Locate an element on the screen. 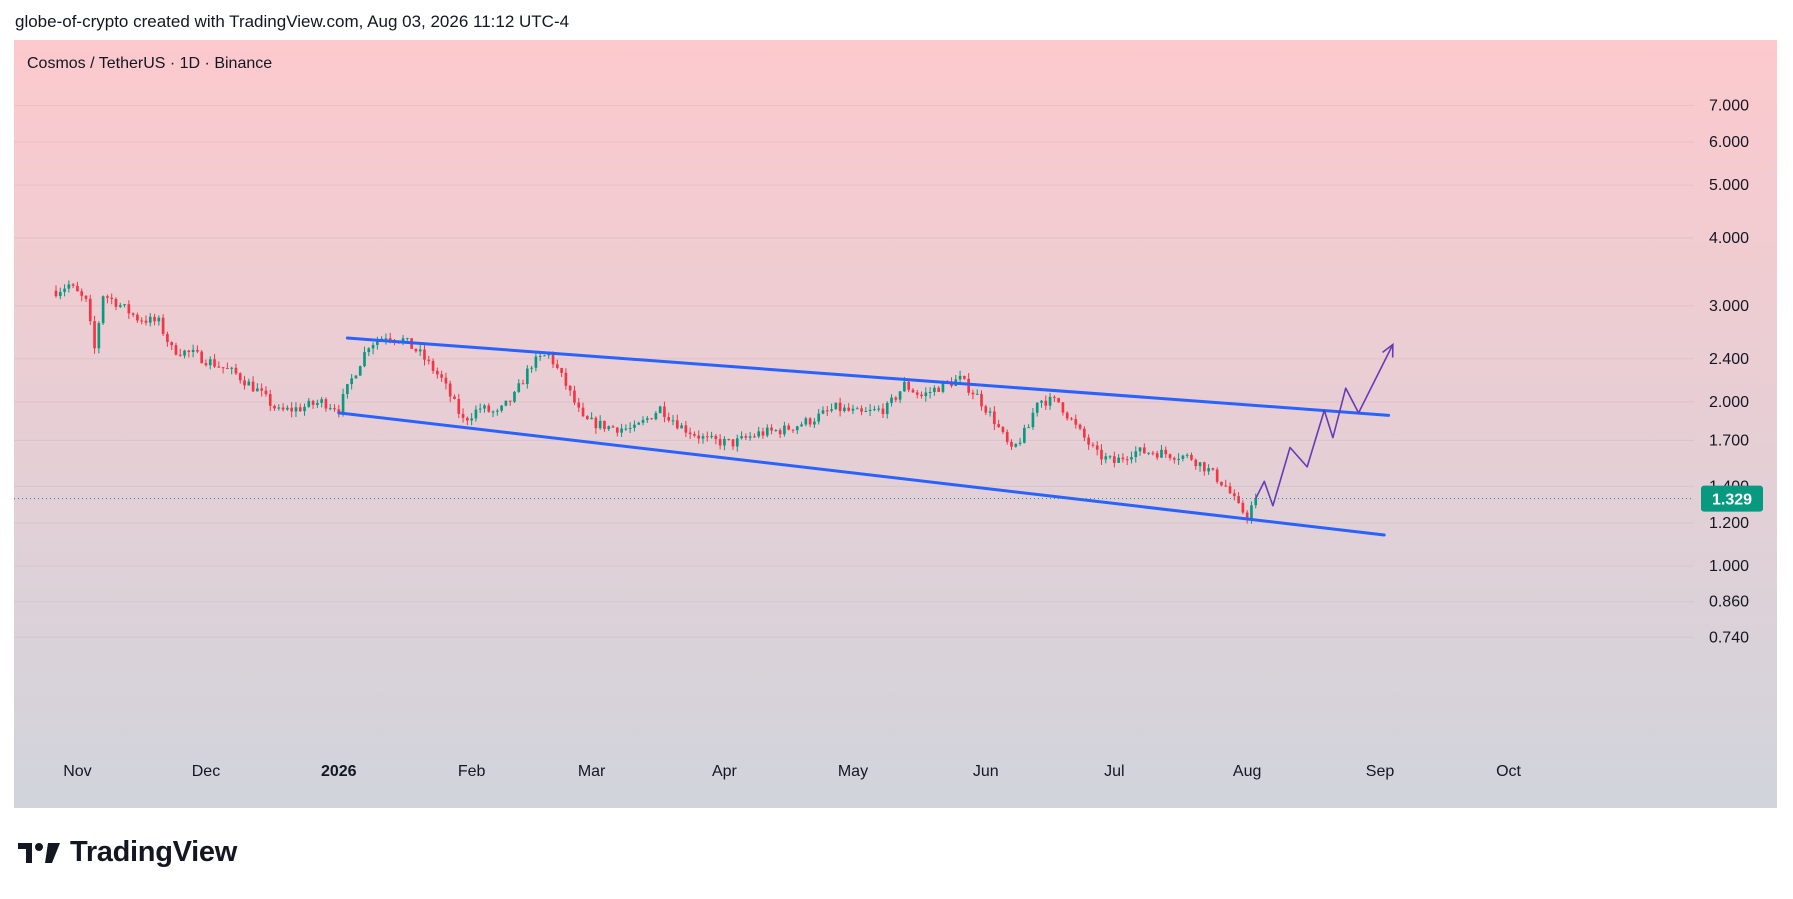 This screenshot has height=899, width=1793. x-tick-label: Oct is located at coordinates (1508, 771).